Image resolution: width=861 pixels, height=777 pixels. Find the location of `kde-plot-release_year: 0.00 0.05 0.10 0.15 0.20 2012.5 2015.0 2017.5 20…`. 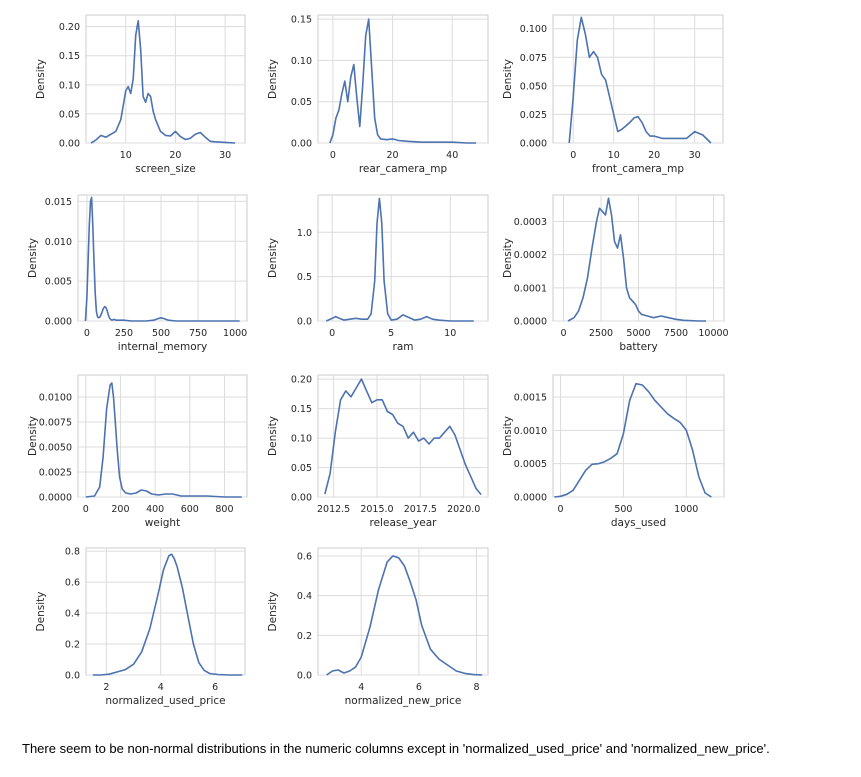

kde-plot-release_year: 0.00 0.05 0.10 0.15 0.20 2012.5 2015.0 2017.5 20… is located at coordinates (378, 451).